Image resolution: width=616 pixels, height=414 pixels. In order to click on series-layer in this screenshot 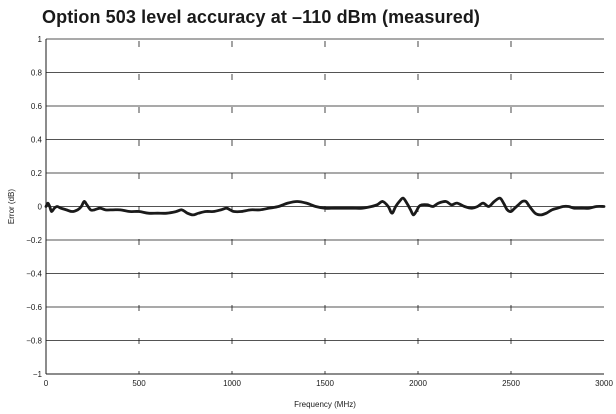, I will do `click(325, 206)`.